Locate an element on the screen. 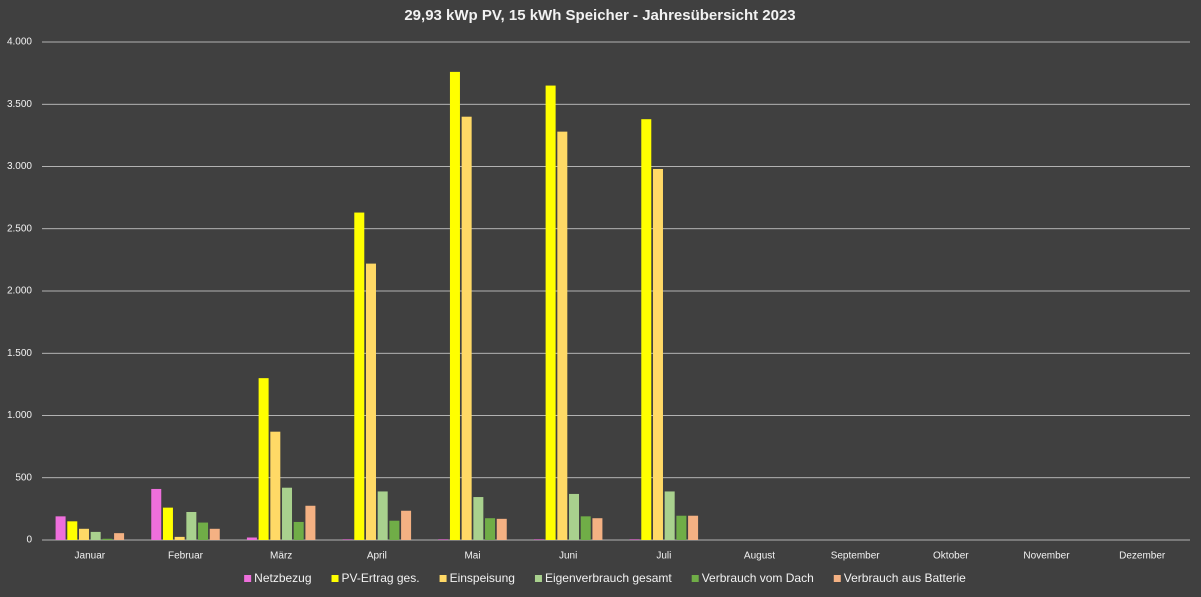 This screenshot has height=597, width=1201. x-tick-label: April is located at coordinates (377, 556).